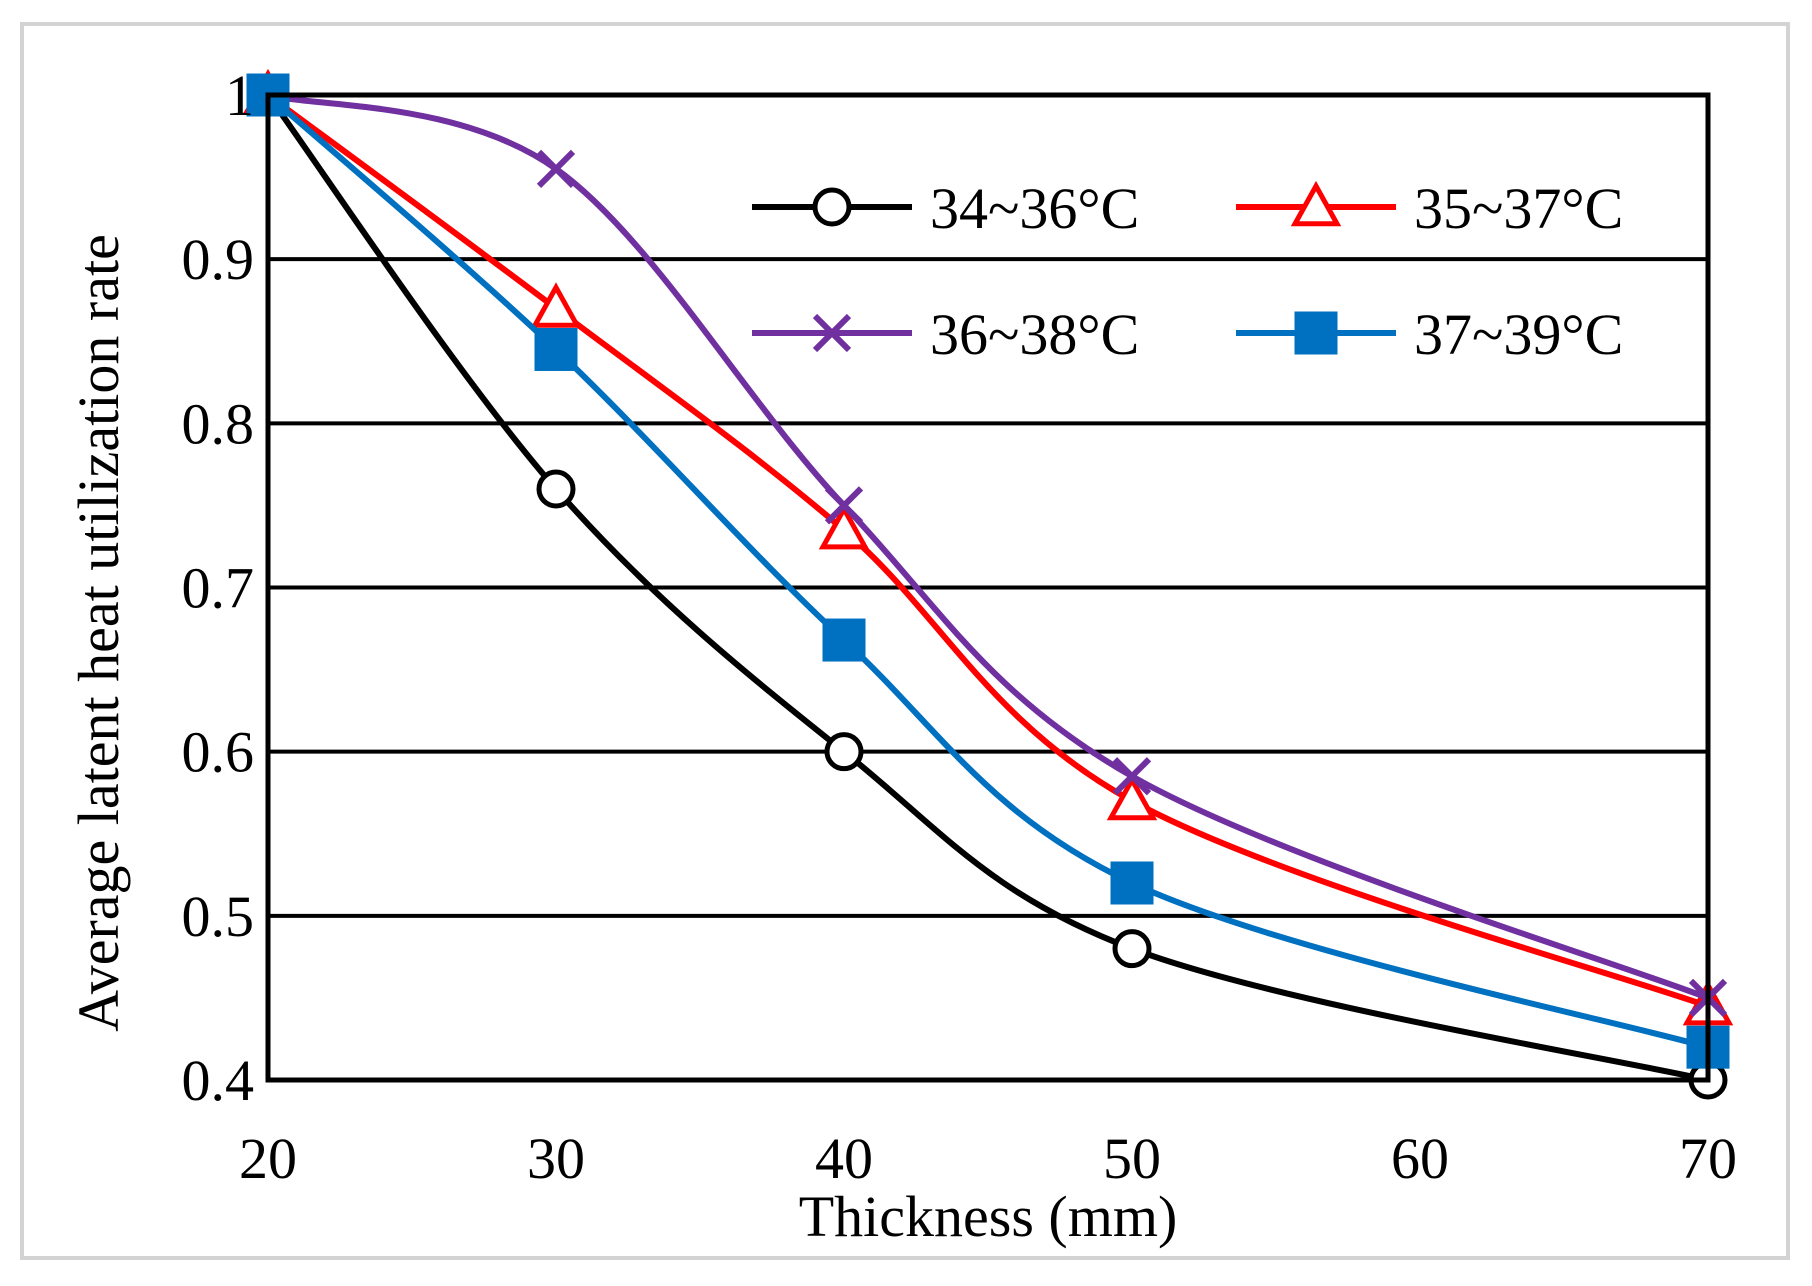  Describe the element at coordinates (1187, 271) in the screenshot. I see `legend: 34~36°C 35~37°C 36~38°C 37~39°C` at that location.